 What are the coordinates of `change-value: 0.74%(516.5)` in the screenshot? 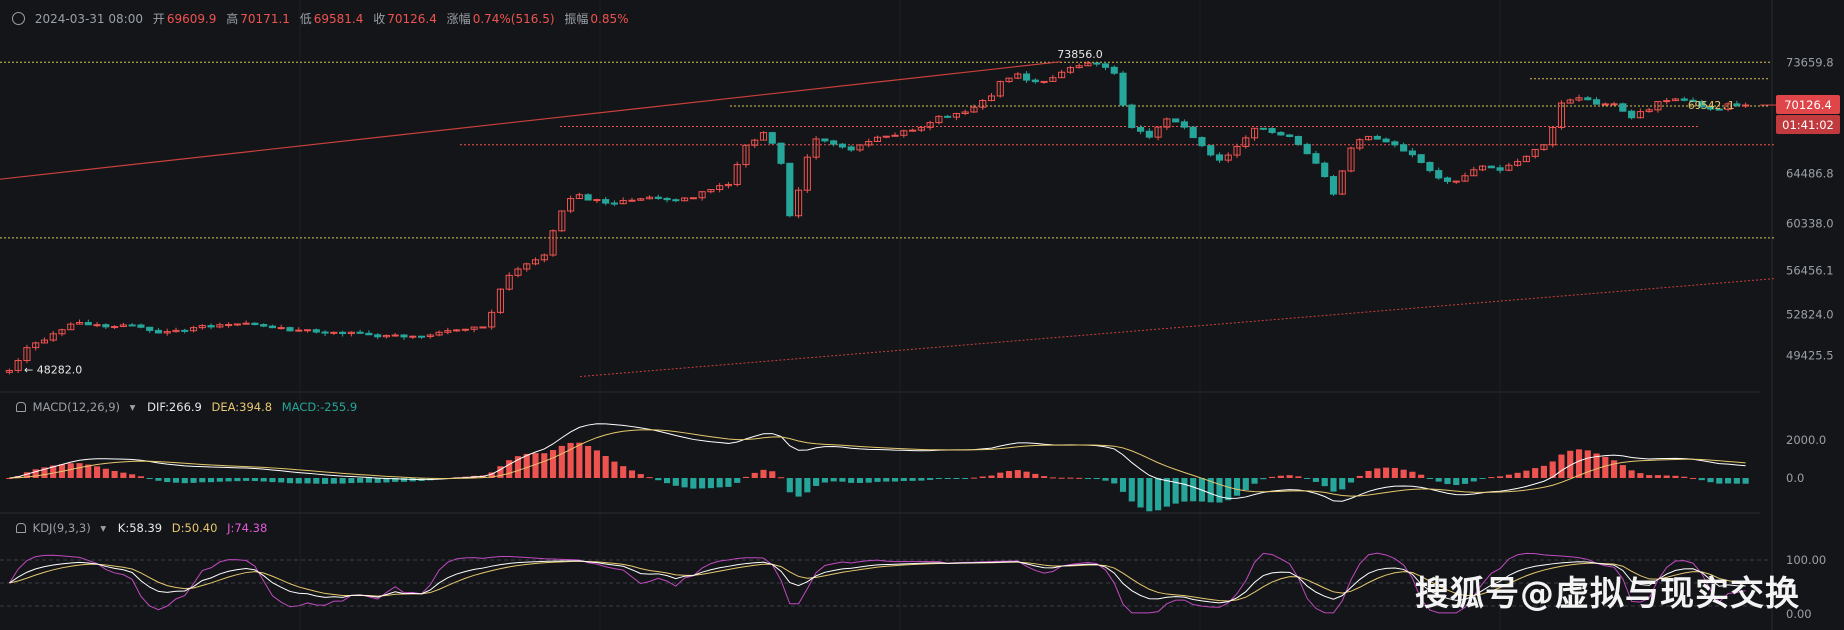 It's located at (513, 19).